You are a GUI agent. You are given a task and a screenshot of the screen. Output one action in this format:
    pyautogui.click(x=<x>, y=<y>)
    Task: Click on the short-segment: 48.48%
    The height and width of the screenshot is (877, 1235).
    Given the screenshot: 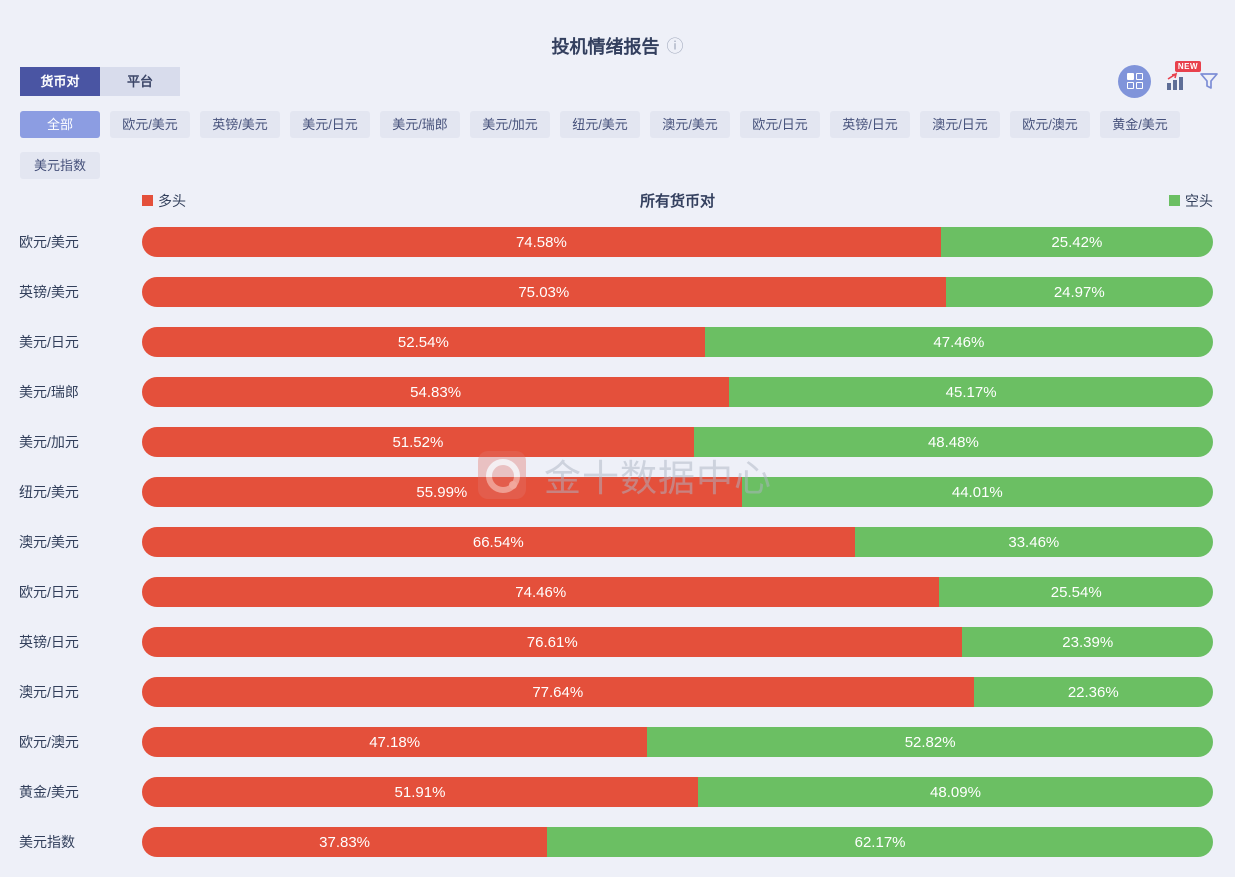 What is the action you would take?
    pyautogui.click(x=953, y=442)
    